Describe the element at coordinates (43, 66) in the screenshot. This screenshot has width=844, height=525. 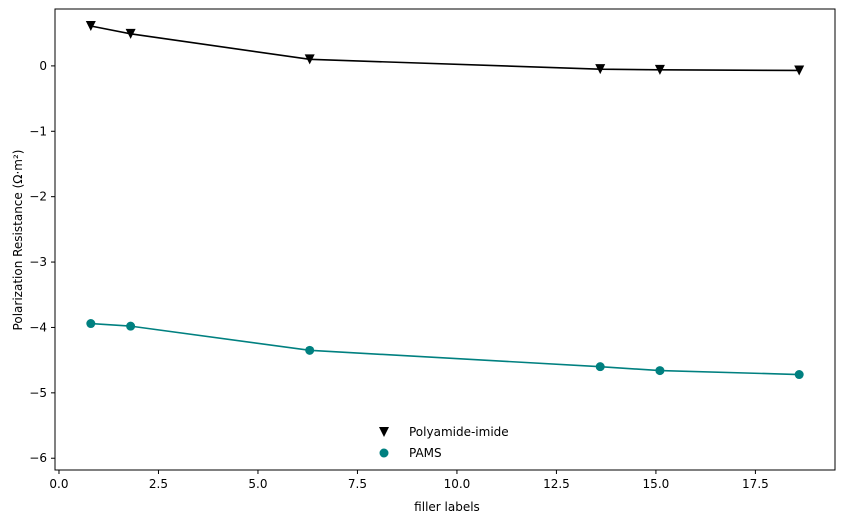
I see `y-tick-label: 0` at that location.